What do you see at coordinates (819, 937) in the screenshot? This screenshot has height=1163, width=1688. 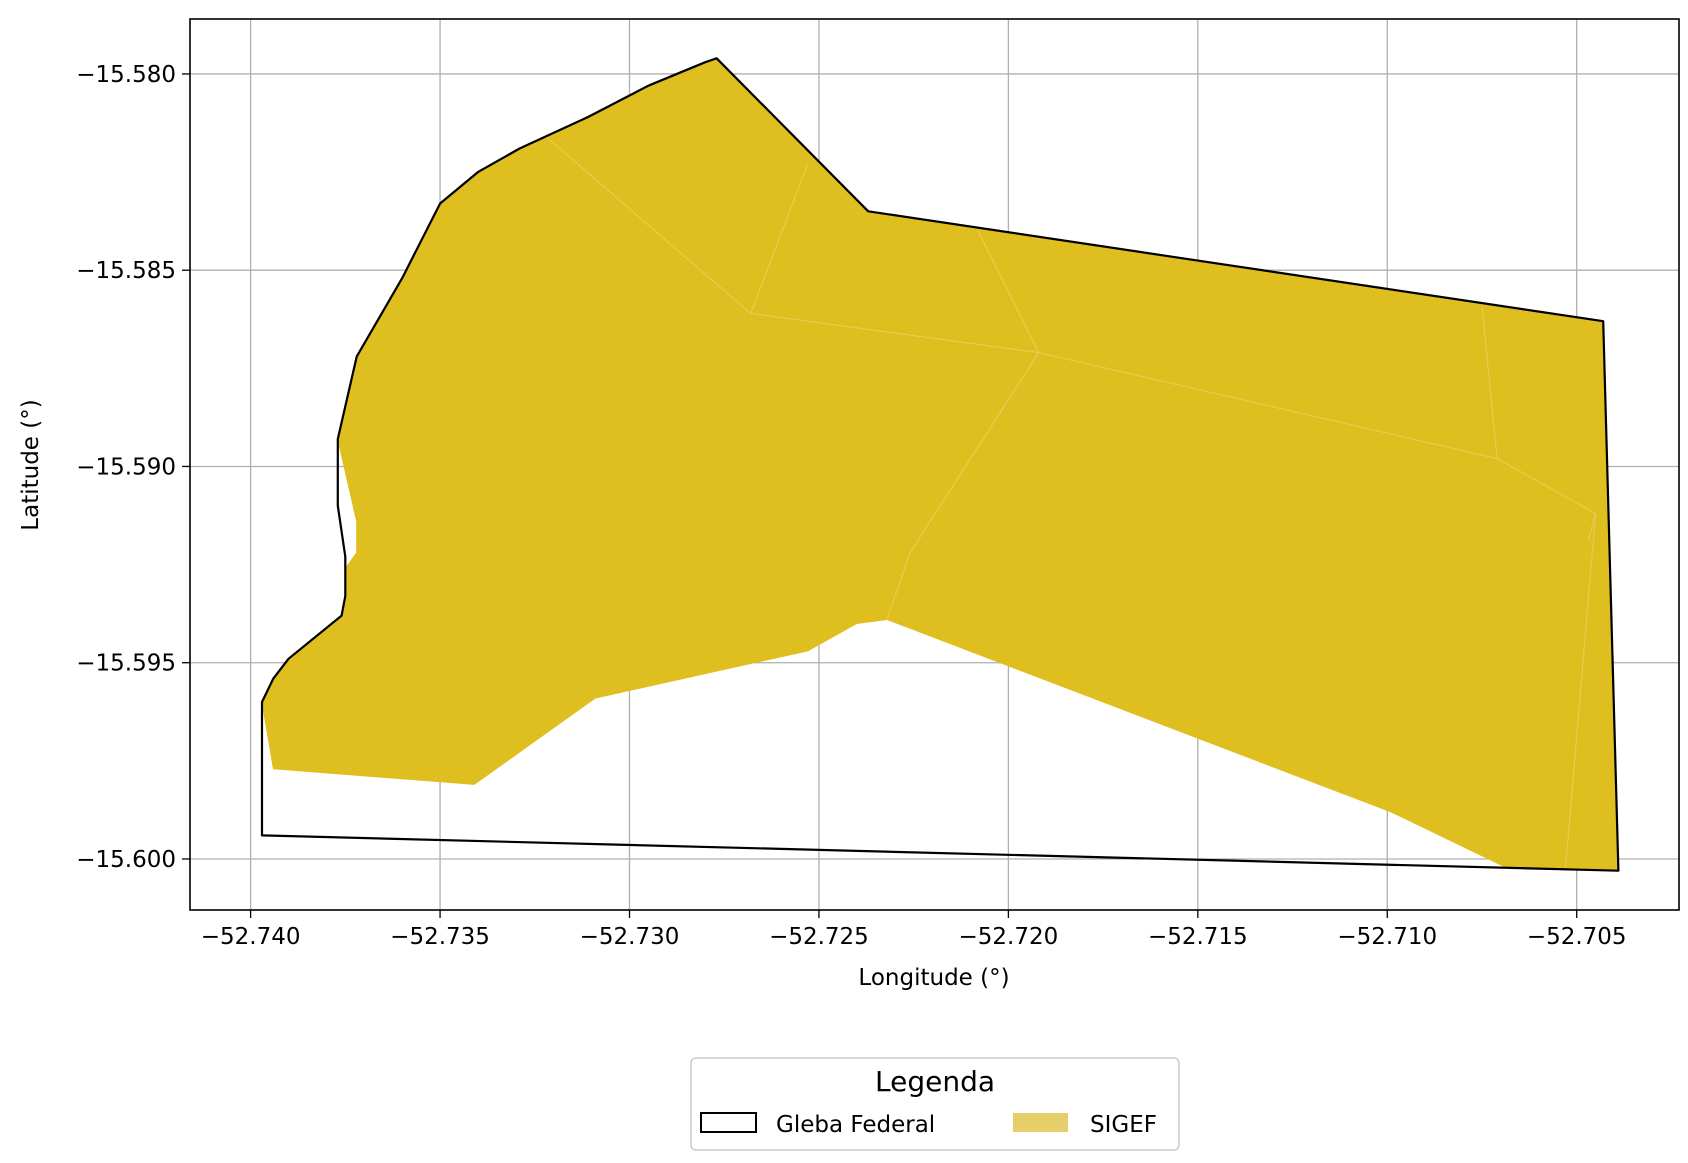 I see `x-tick-label: −52.725` at bounding box center [819, 937].